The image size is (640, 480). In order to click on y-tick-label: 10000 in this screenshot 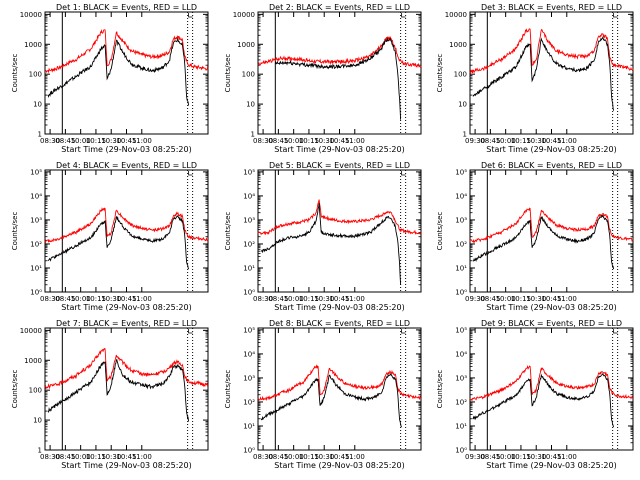, I will do `click(244, 15)`.